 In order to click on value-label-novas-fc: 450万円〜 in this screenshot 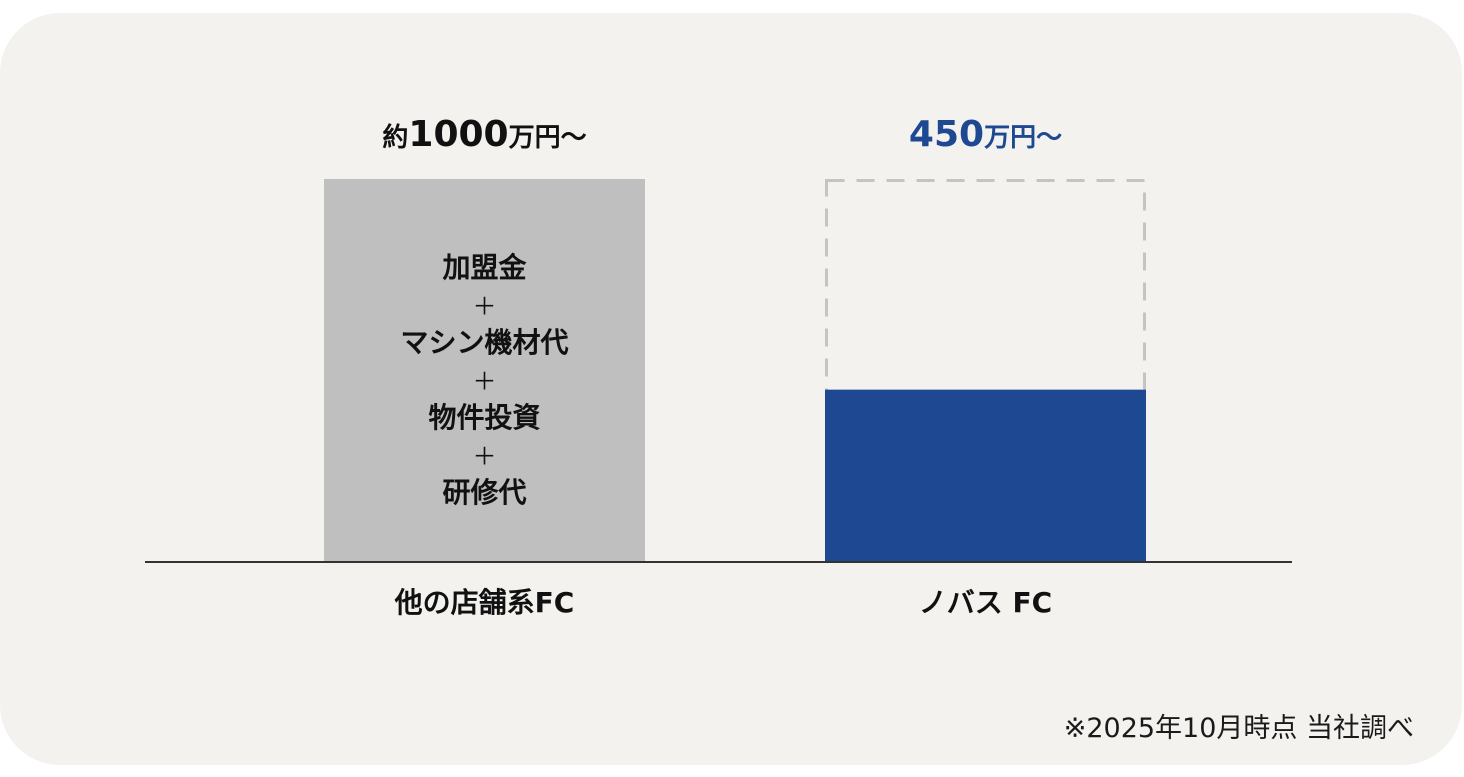, I will do `click(985, 134)`.